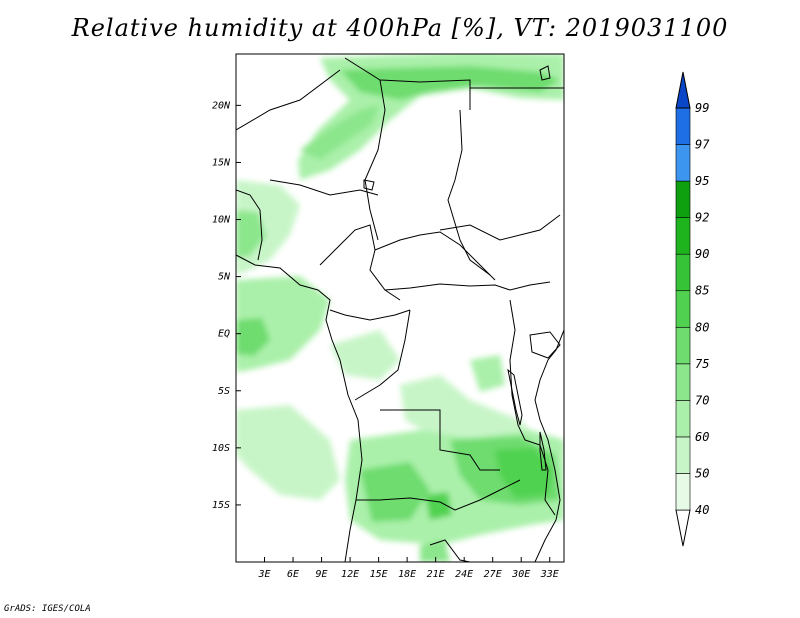  Describe the element at coordinates (47, 609) in the screenshot. I see `grads-credit: GrADS: IGES/COLA` at that location.